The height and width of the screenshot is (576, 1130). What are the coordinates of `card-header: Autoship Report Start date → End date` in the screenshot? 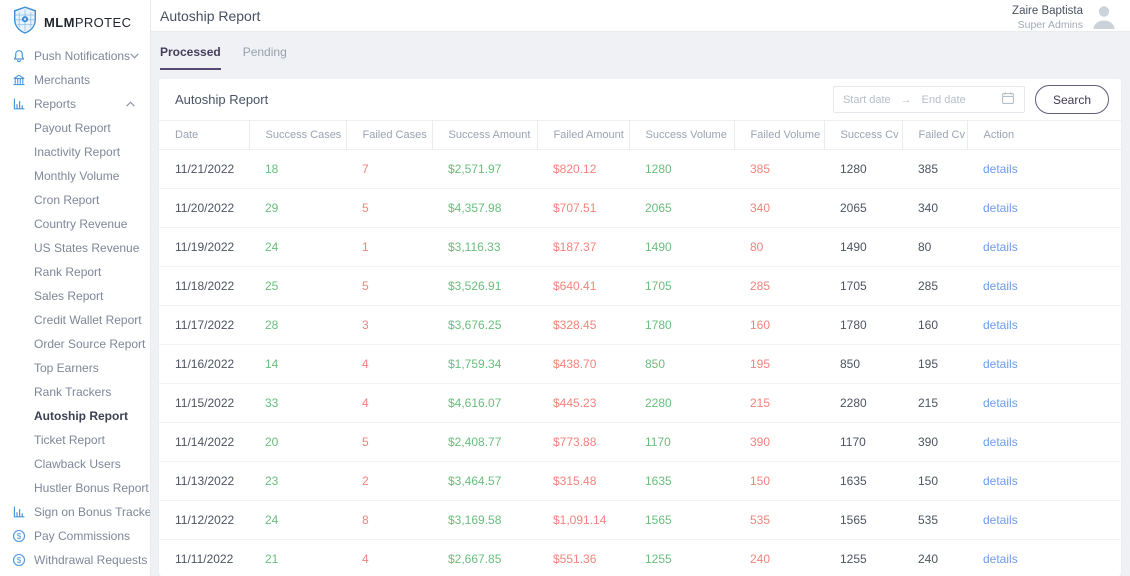 It's located at (640, 99).